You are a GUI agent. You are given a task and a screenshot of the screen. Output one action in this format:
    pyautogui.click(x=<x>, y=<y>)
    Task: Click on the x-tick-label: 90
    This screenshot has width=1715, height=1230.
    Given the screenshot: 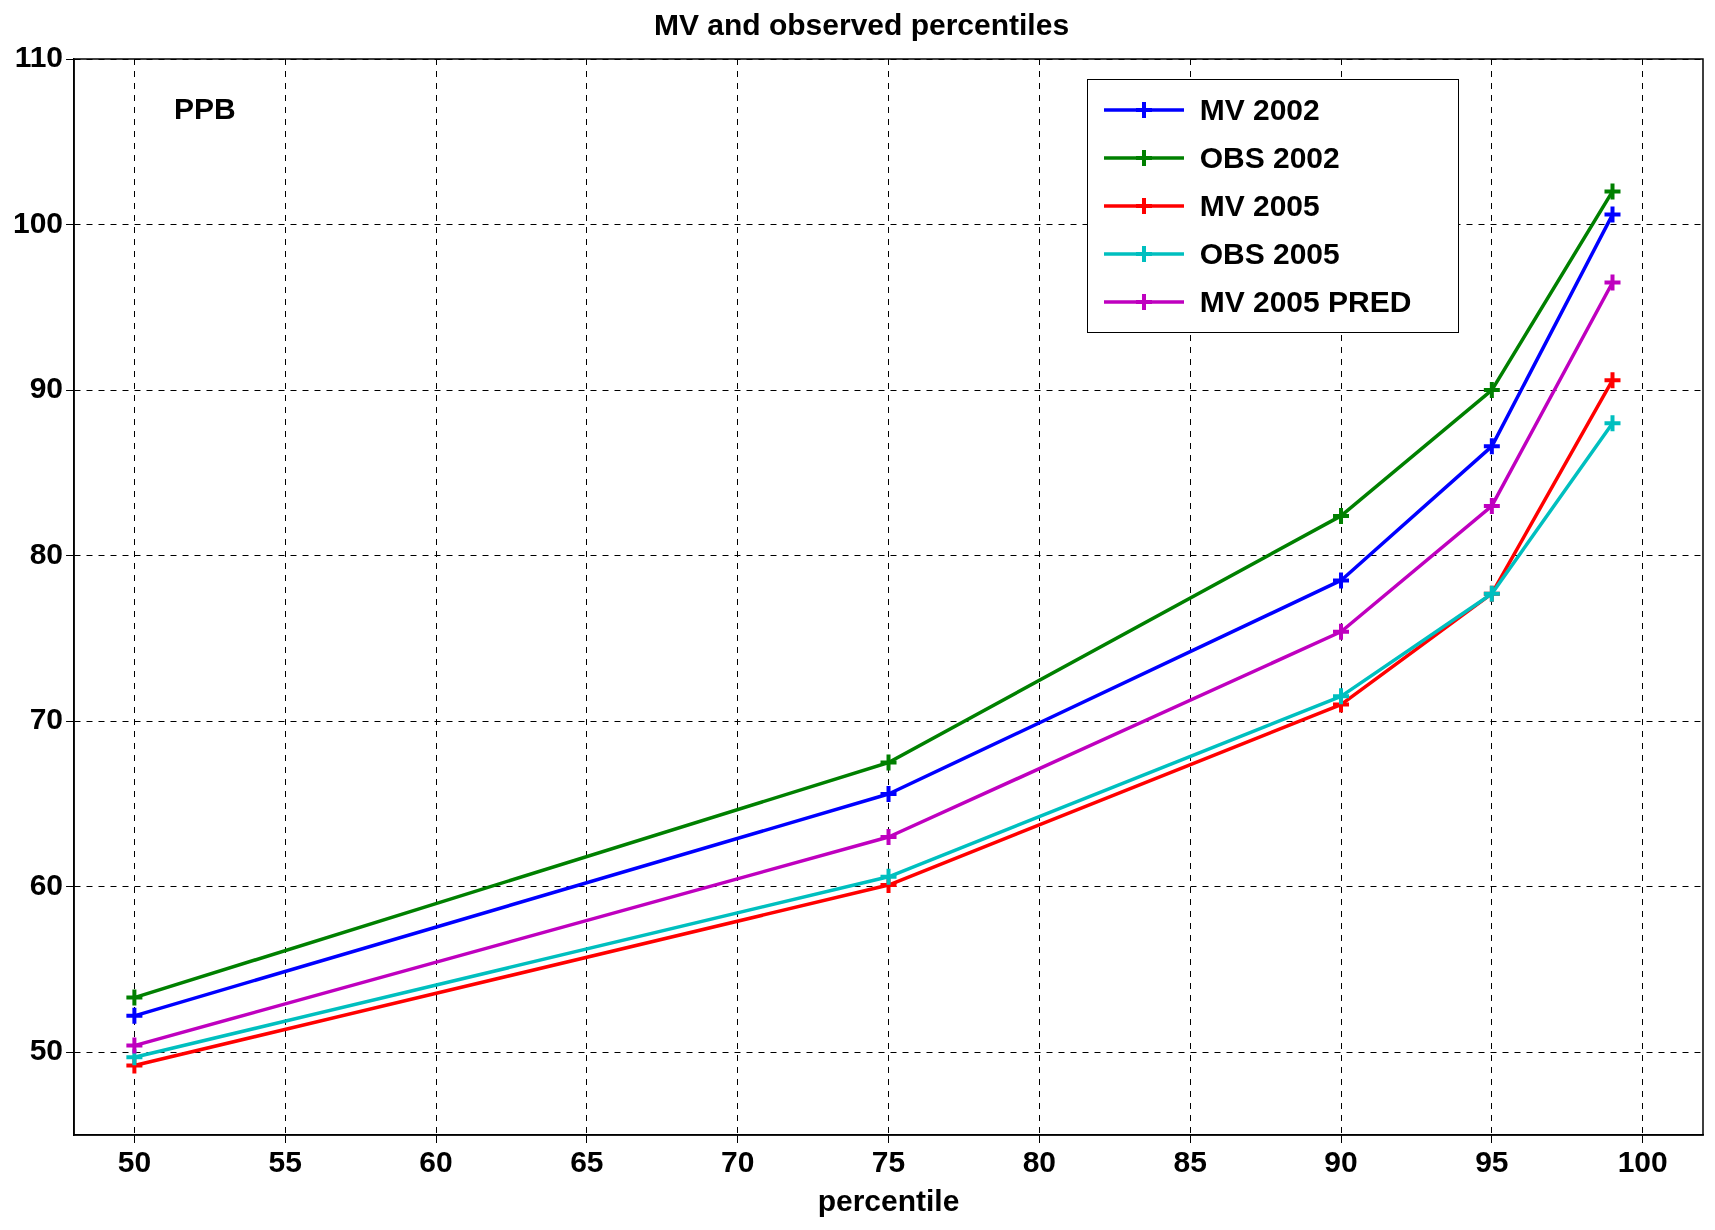 What is the action you would take?
    pyautogui.click(x=1341, y=1162)
    